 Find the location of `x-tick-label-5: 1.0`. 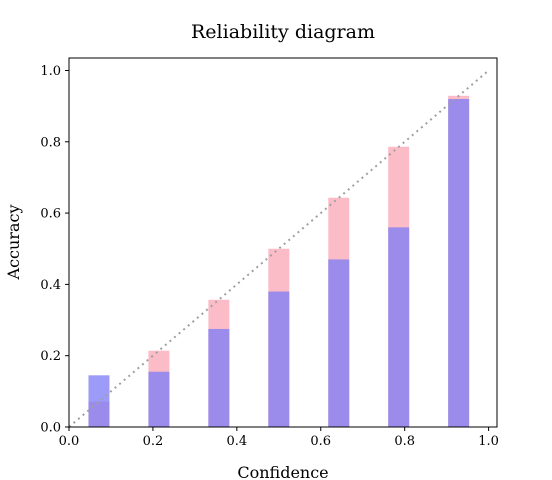

x-tick-label-5: 1.0 is located at coordinates (488, 441).